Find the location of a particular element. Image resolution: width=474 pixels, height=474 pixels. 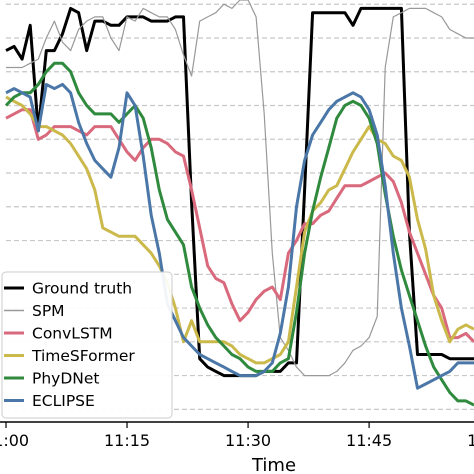

legend-label: SPM is located at coordinates (48, 311).